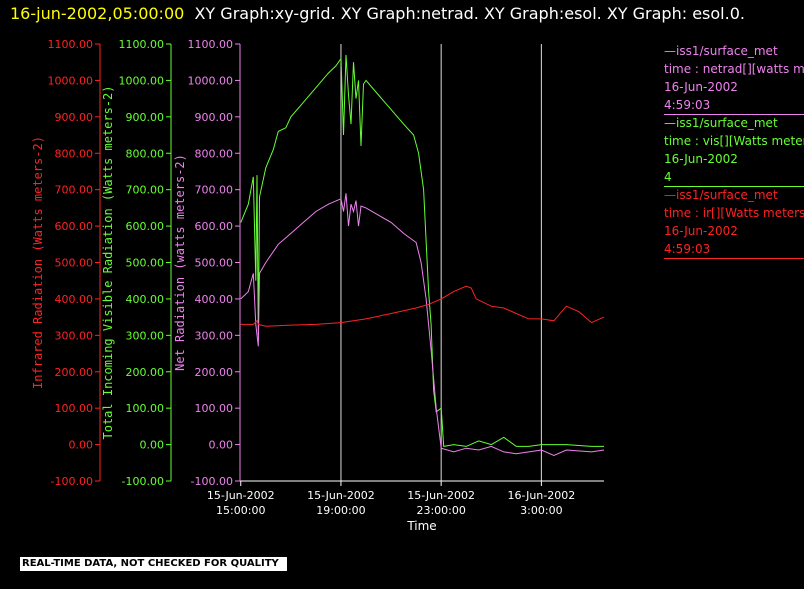  What do you see at coordinates (153, 564) in the screenshot?
I see `quality-disclaimer: REAL-TIME DATA, NOT CHECKED FOR QUALITY` at bounding box center [153, 564].